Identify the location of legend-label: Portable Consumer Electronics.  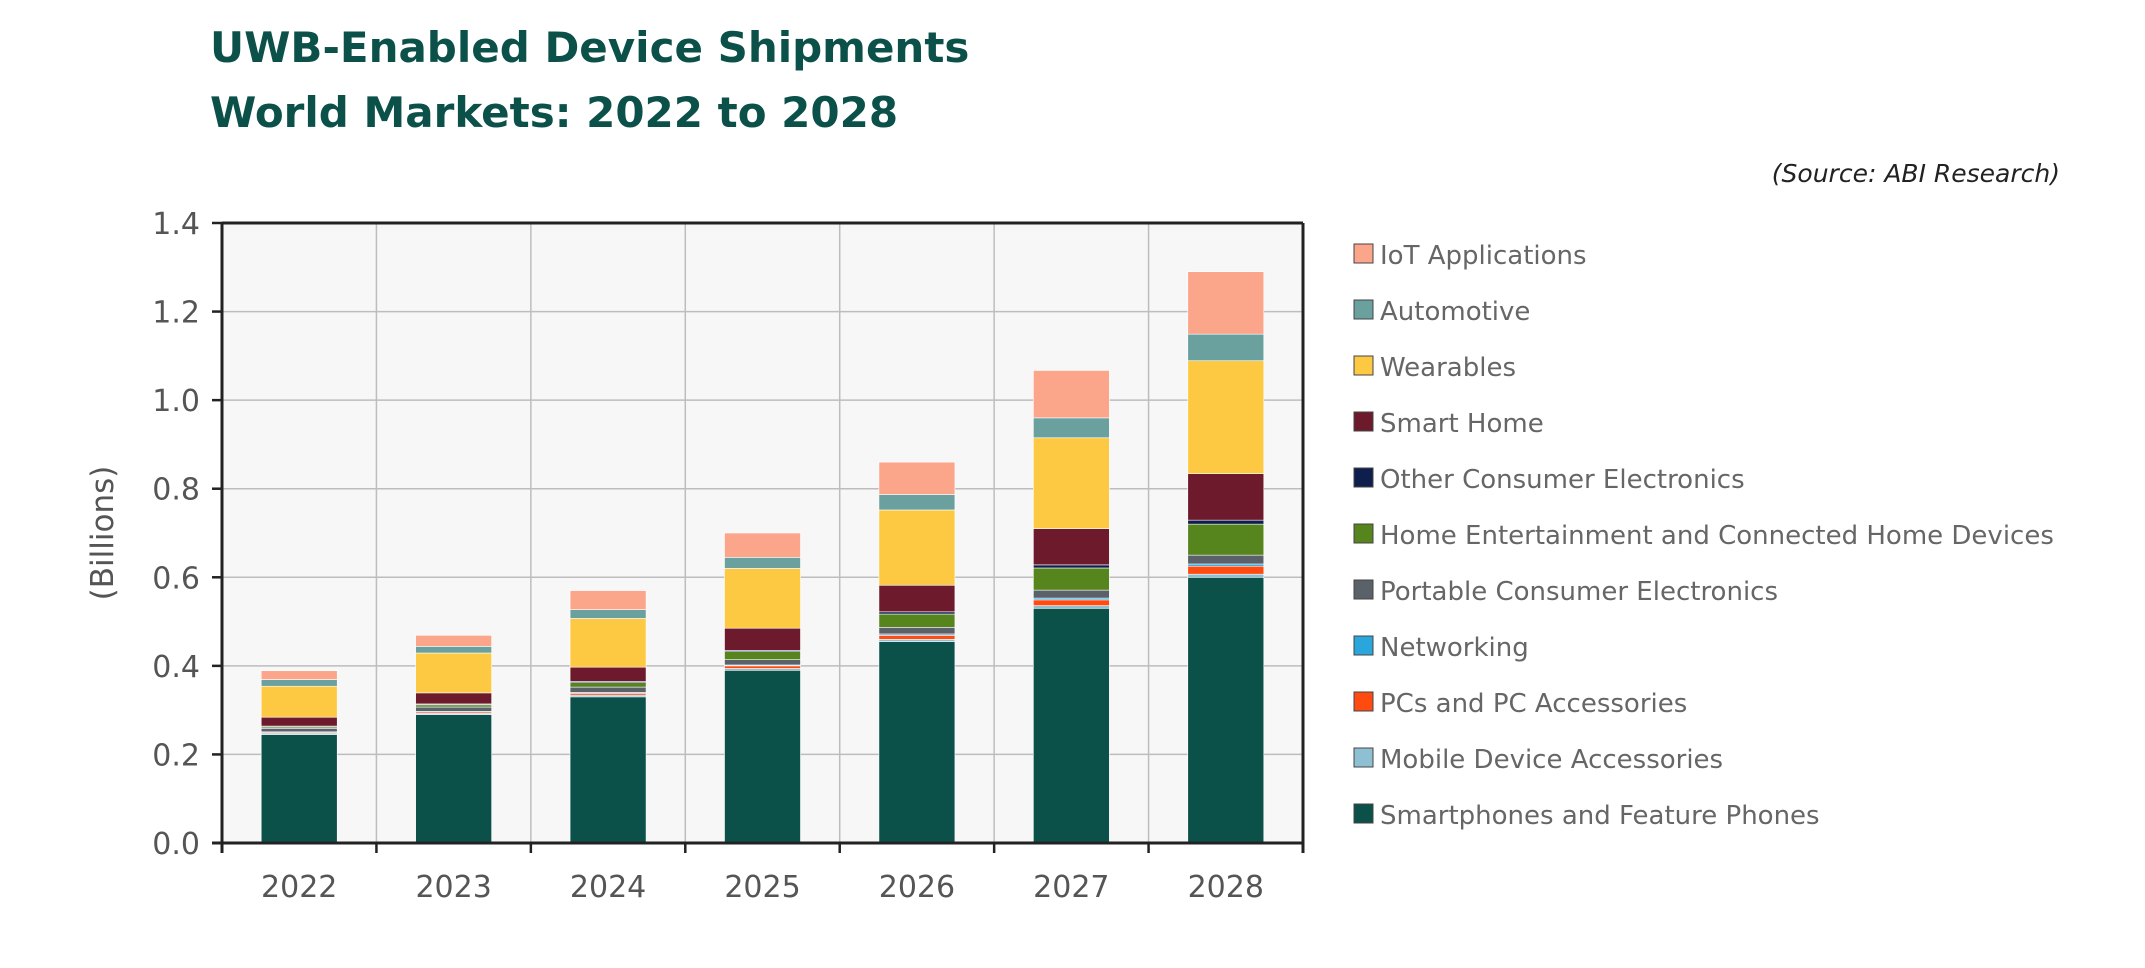
(1579, 592).